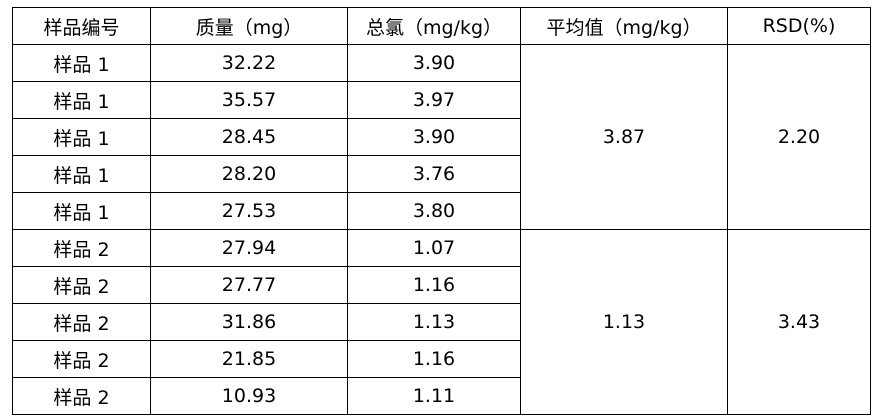  I want to click on table-cell: 27.77, so click(249, 285).